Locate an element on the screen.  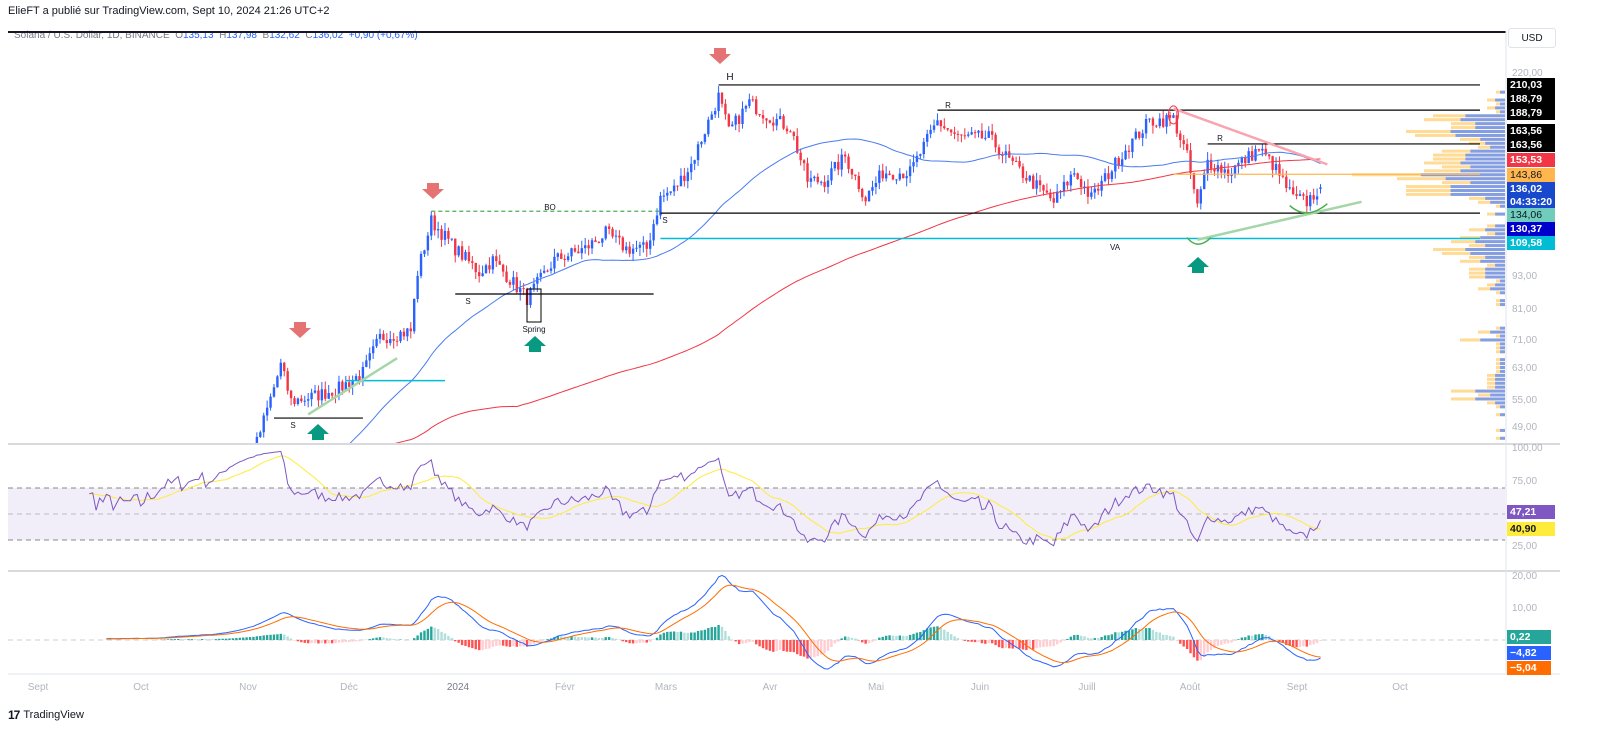
down-arrow-icon is located at coordinates (300, 330).